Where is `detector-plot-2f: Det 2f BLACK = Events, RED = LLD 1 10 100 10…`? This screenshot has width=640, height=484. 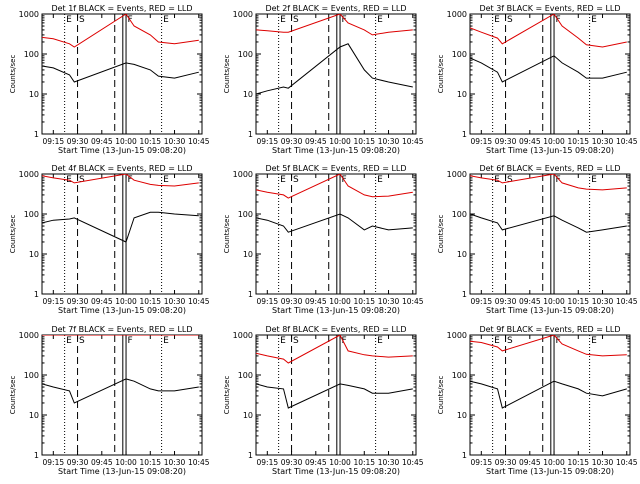 detector-plot-2f: Det 2f BLACK = Events, RED = LLD 1 10 100 10… is located at coordinates (323, 79).